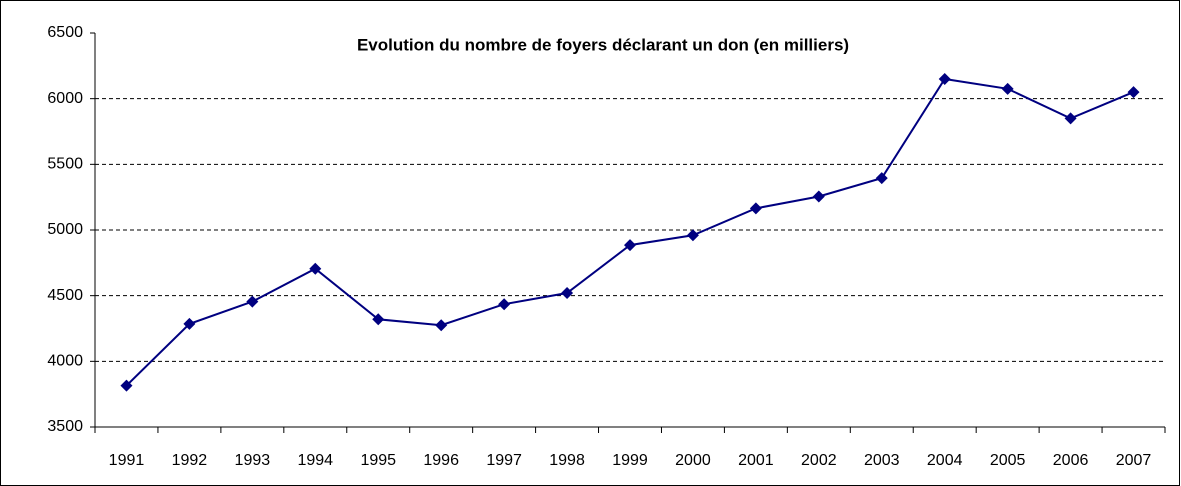  Describe the element at coordinates (378, 460) in the screenshot. I see `x-tick-label: 1995` at that location.